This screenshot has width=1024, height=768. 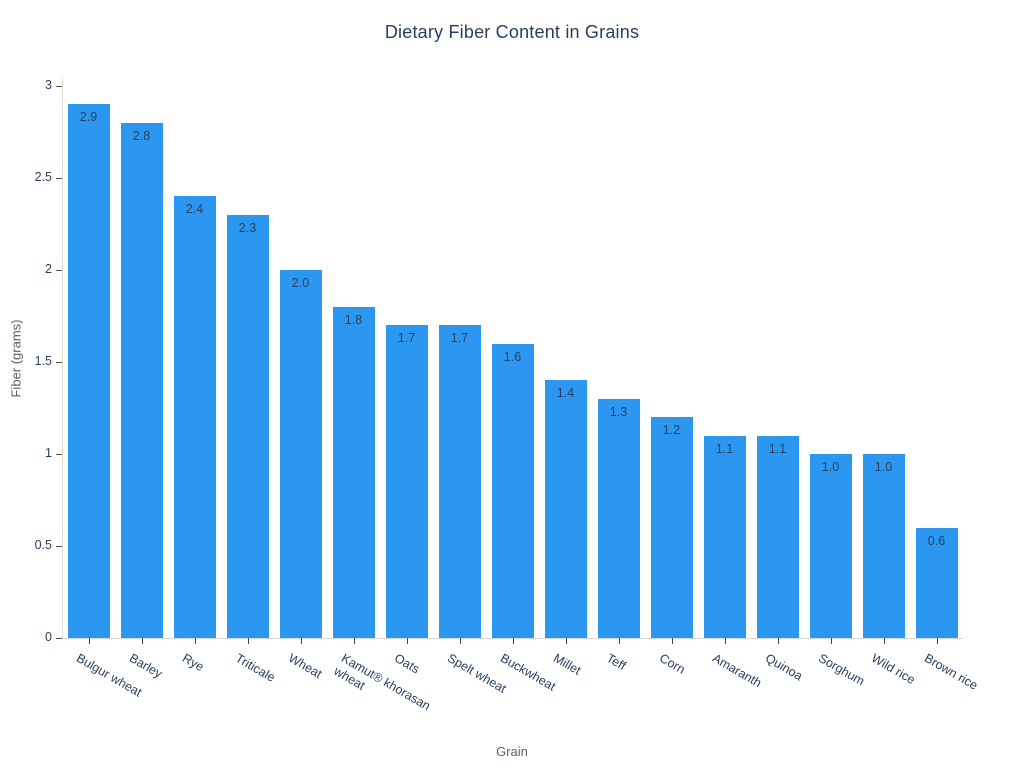 What do you see at coordinates (62, 358) in the screenshot?
I see `y-axis-line` at bounding box center [62, 358].